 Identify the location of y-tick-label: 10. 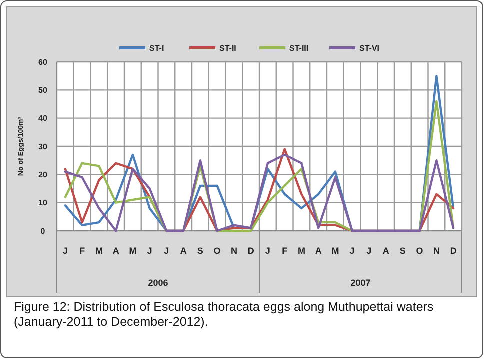
(43, 203).